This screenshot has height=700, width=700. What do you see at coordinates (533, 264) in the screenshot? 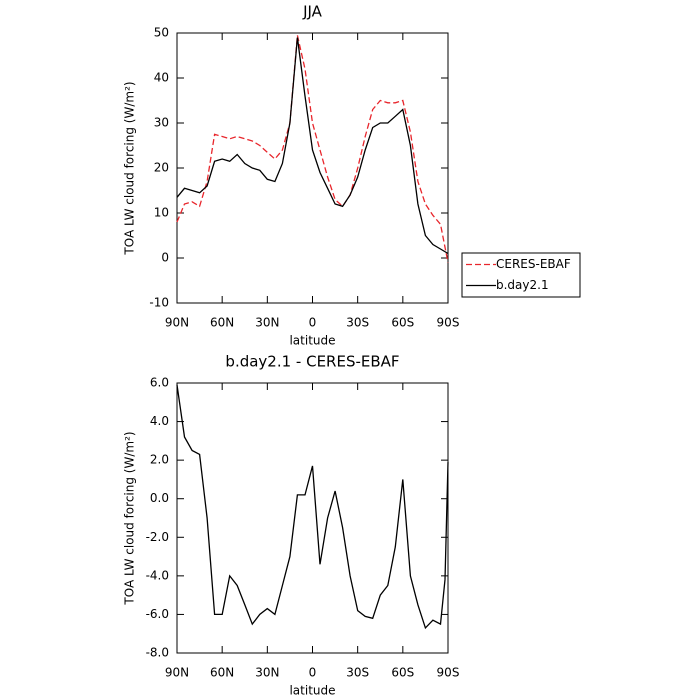
I see `legend-label: CERES-EBAF` at bounding box center [533, 264].